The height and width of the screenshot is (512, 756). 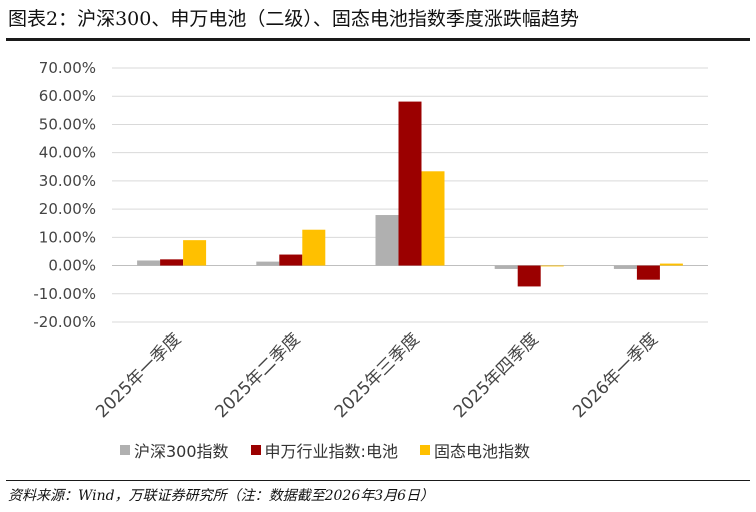 What do you see at coordinates (67, 209) in the screenshot?
I see `y-tick-label: 20.00%` at bounding box center [67, 209].